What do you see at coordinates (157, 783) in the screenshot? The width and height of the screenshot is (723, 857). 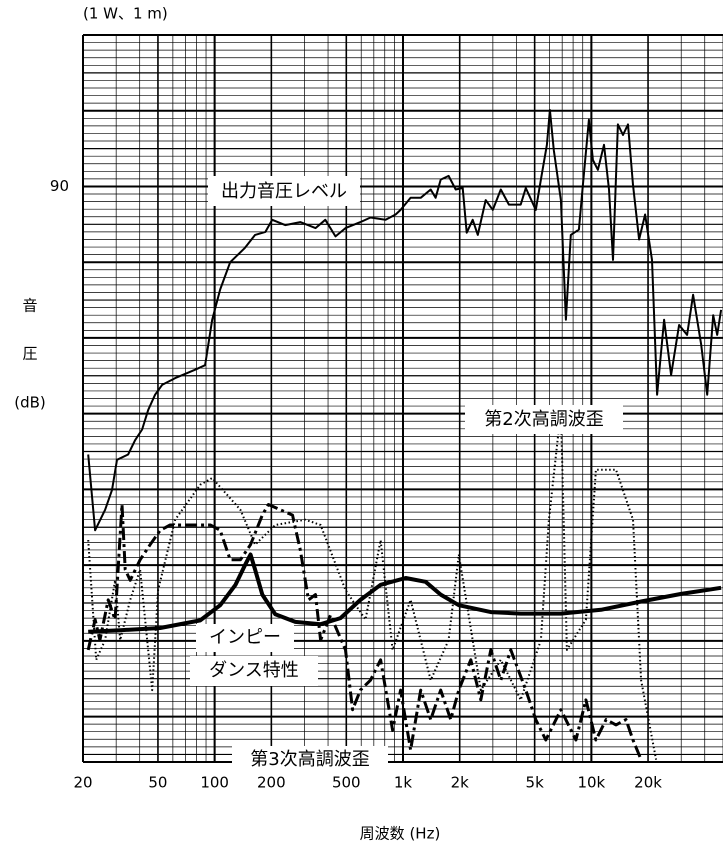 I see `x-tick-label: 50` at bounding box center [157, 783].